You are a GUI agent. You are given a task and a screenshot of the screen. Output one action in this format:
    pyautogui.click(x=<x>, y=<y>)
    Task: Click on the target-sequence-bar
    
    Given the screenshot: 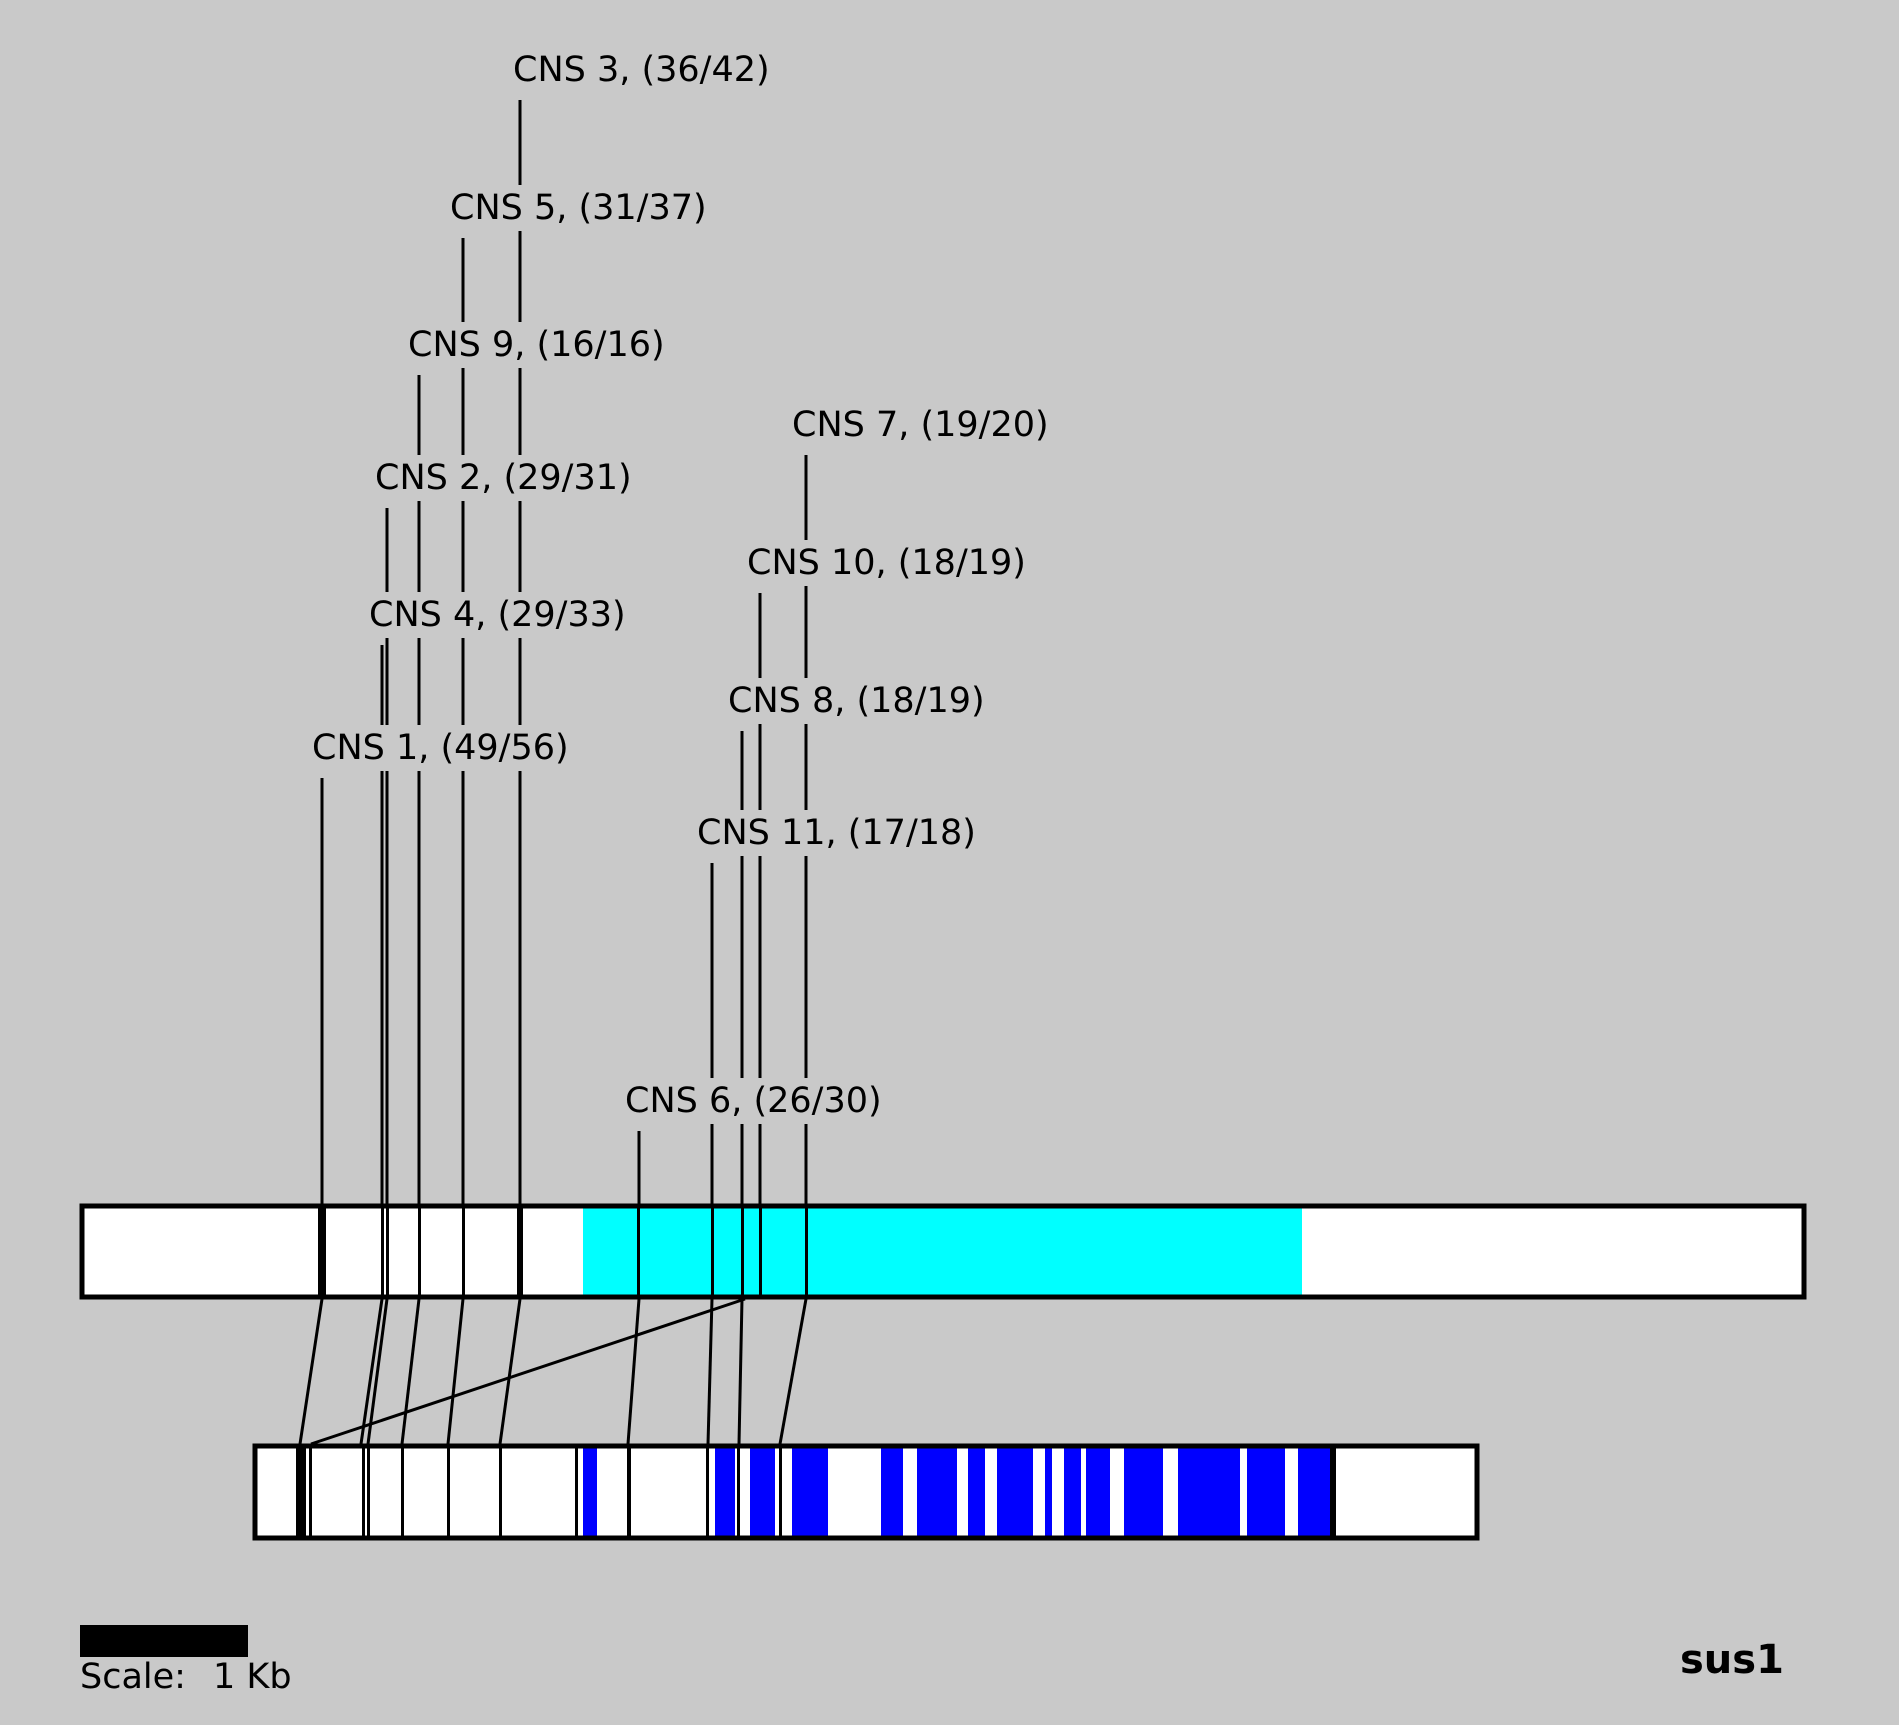 What is the action you would take?
    pyautogui.click(x=866, y=1492)
    